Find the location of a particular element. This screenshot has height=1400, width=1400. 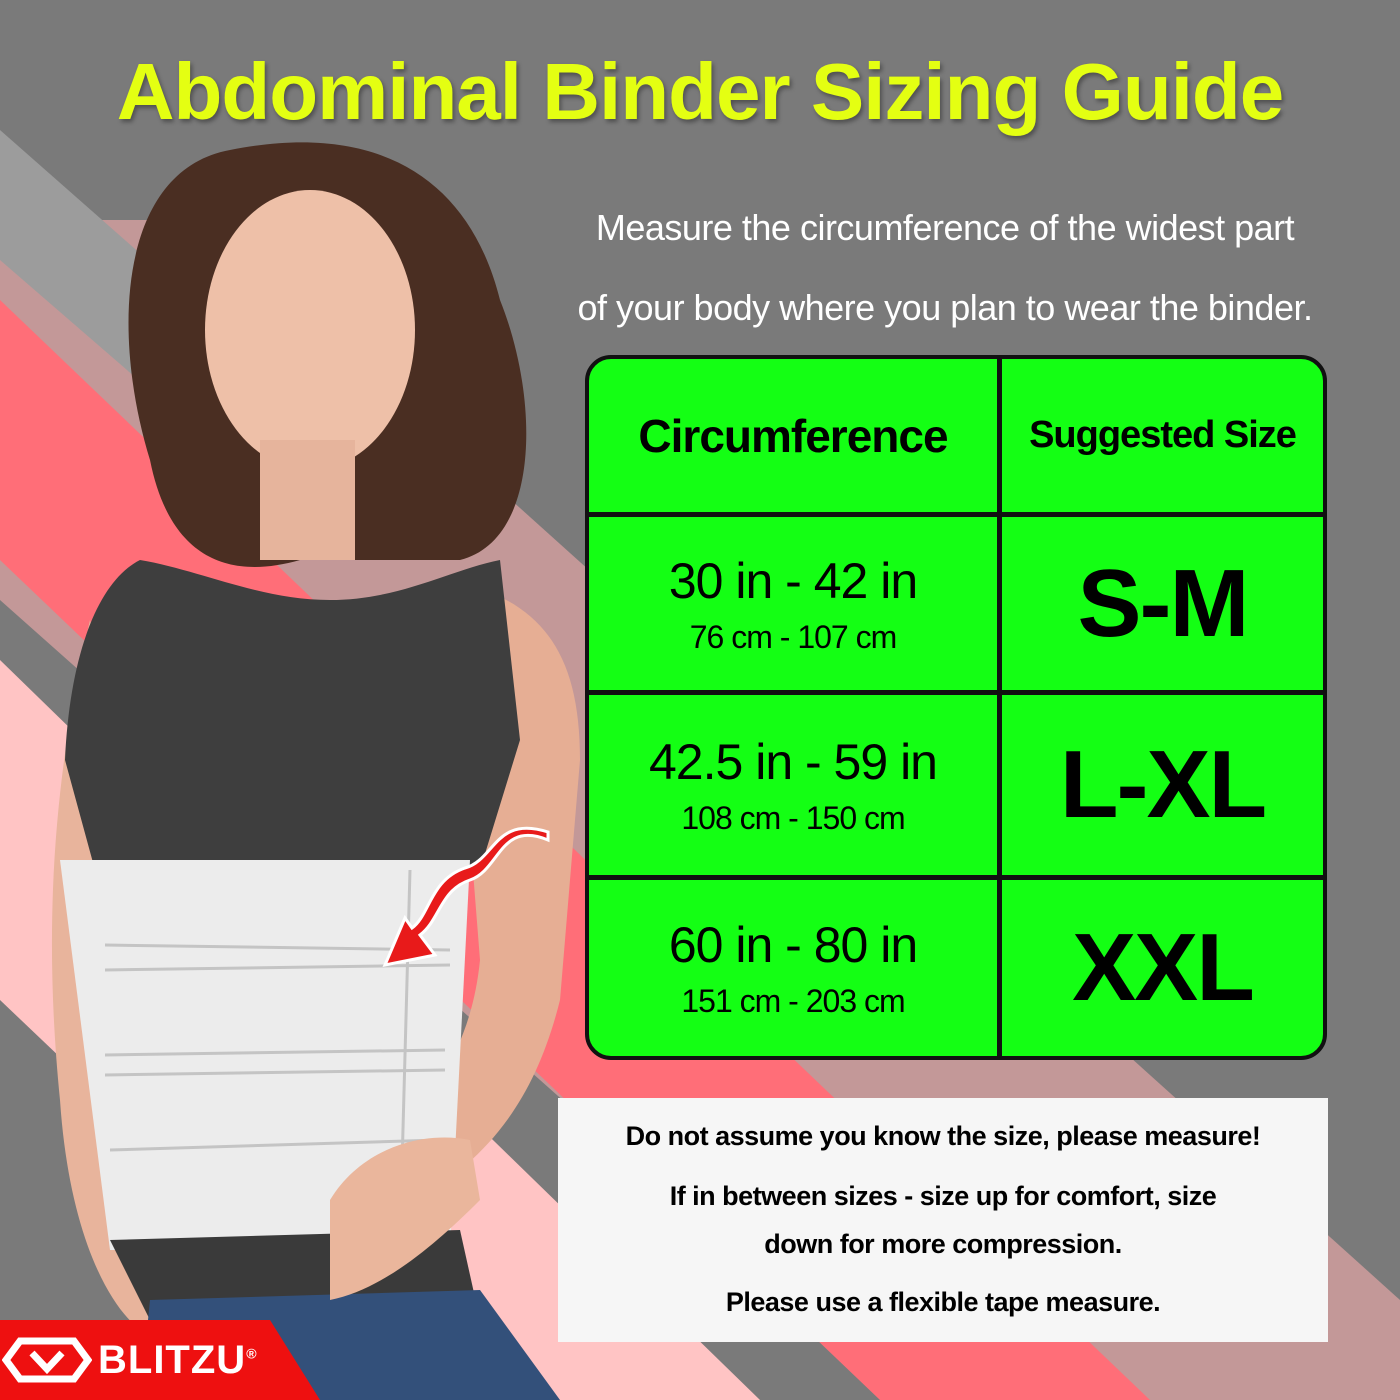

brand-logo: BLITZU® is located at coordinates (160, 1360).